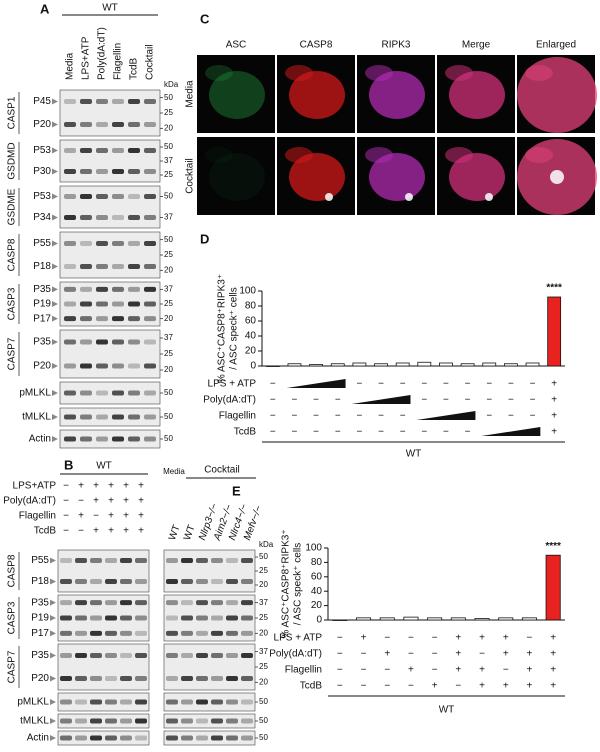 The height and width of the screenshot is (752, 600). I want to click on y-tick-label: 40, so click(317, 591).